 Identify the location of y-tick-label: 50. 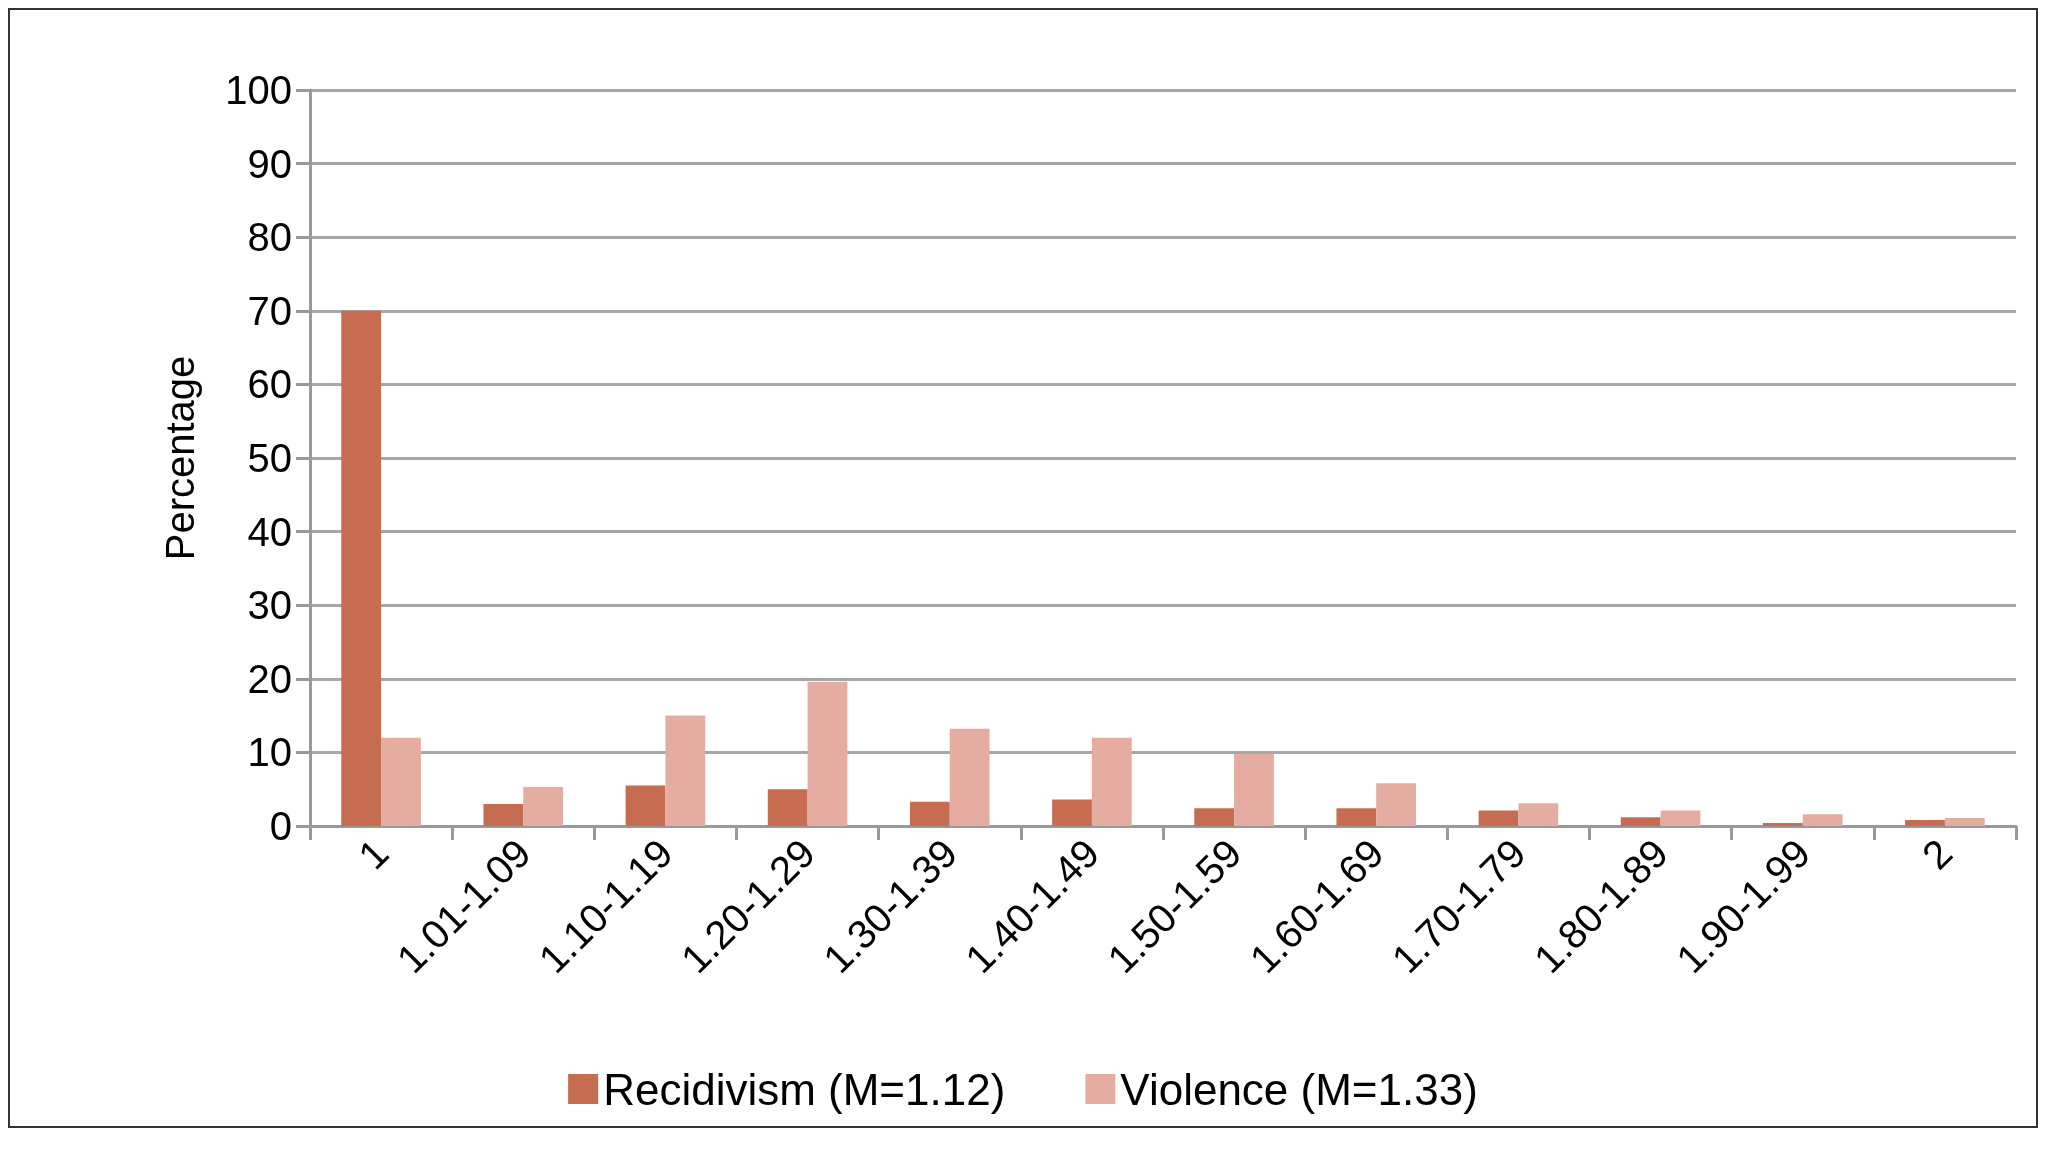
(269, 458).